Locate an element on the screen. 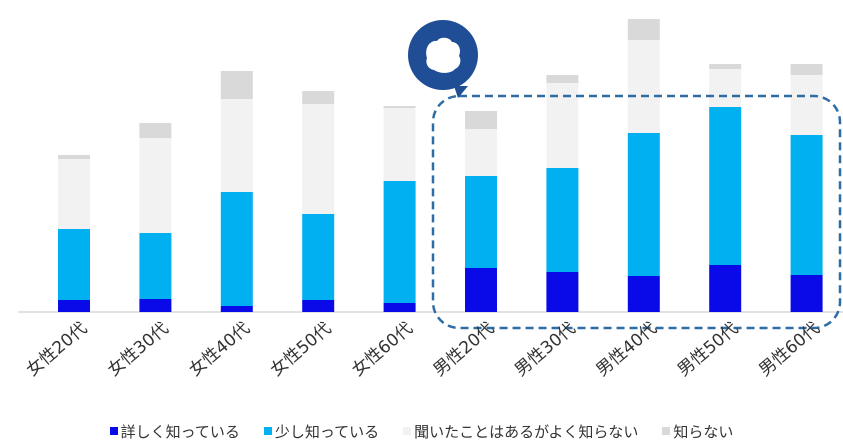  legend-item-detailed: 詳しく知っている is located at coordinates (174, 431).